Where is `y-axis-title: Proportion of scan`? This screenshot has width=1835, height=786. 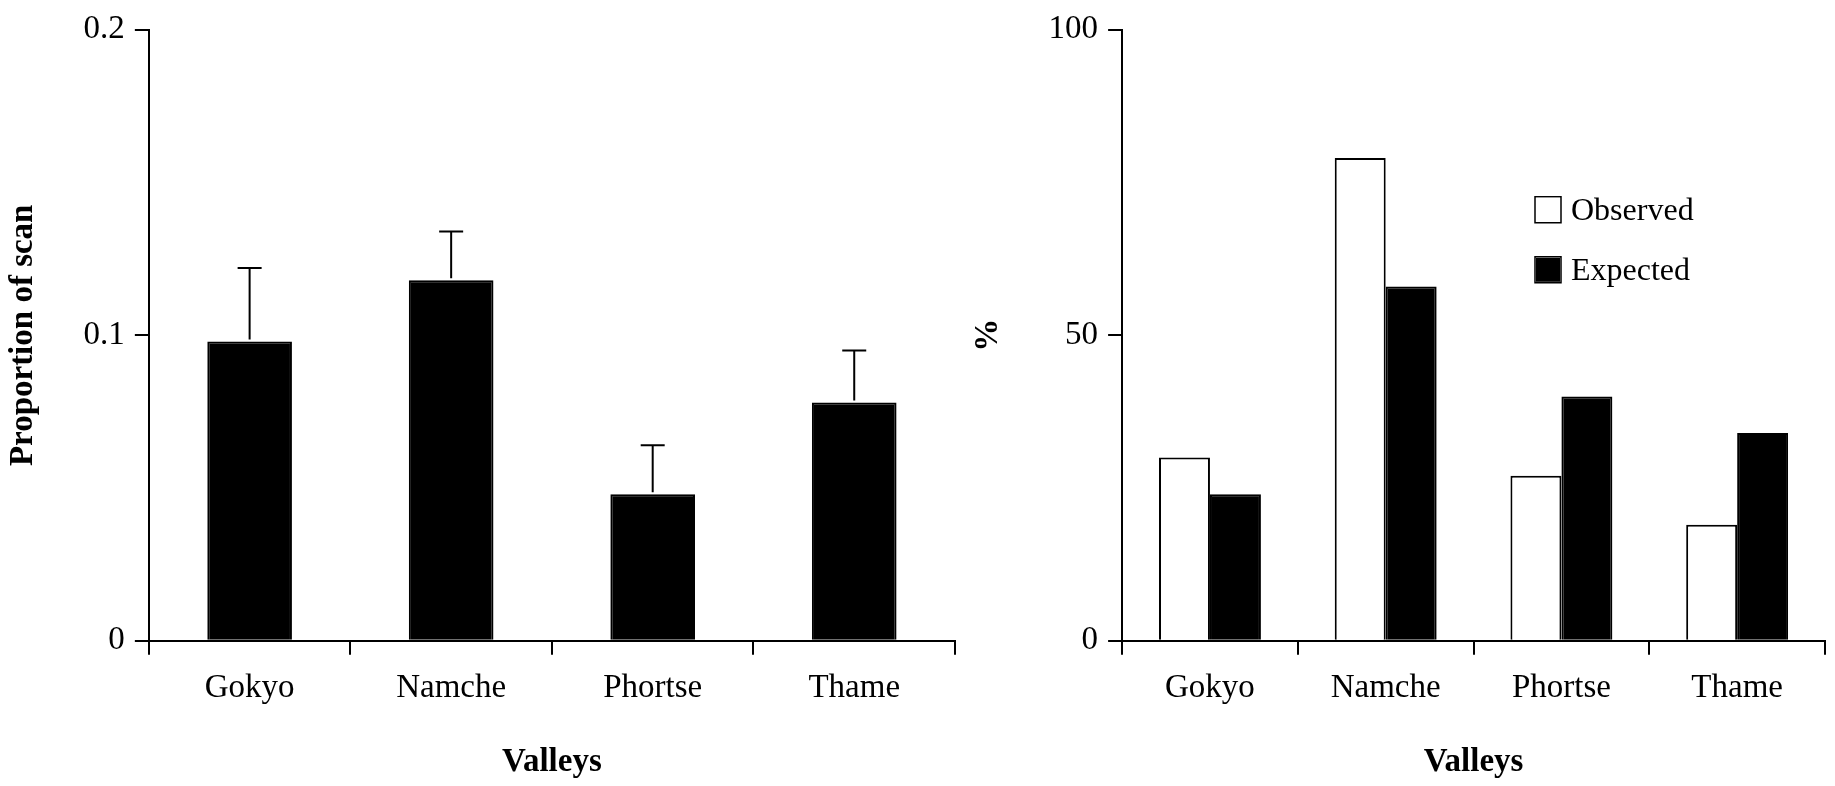
y-axis-title: Proportion of scan is located at coordinates (21, 335).